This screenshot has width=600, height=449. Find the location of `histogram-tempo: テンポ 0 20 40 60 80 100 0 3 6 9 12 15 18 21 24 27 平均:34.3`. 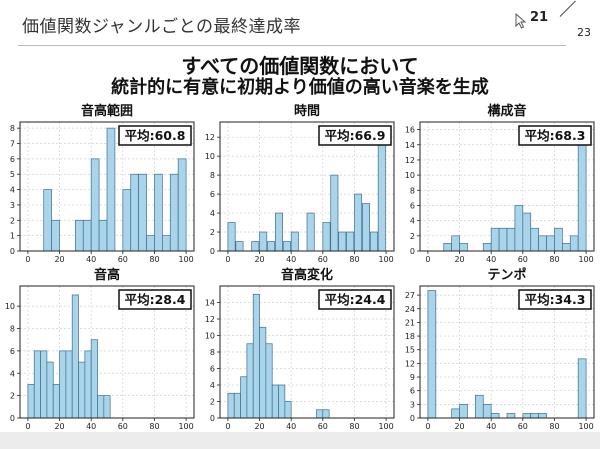

histogram-tempo: テンポ 0 20 40 60 80 100 0 3 6 9 12 15 18 21 24 27 平均:34.3 is located at coordinates (500, 349).